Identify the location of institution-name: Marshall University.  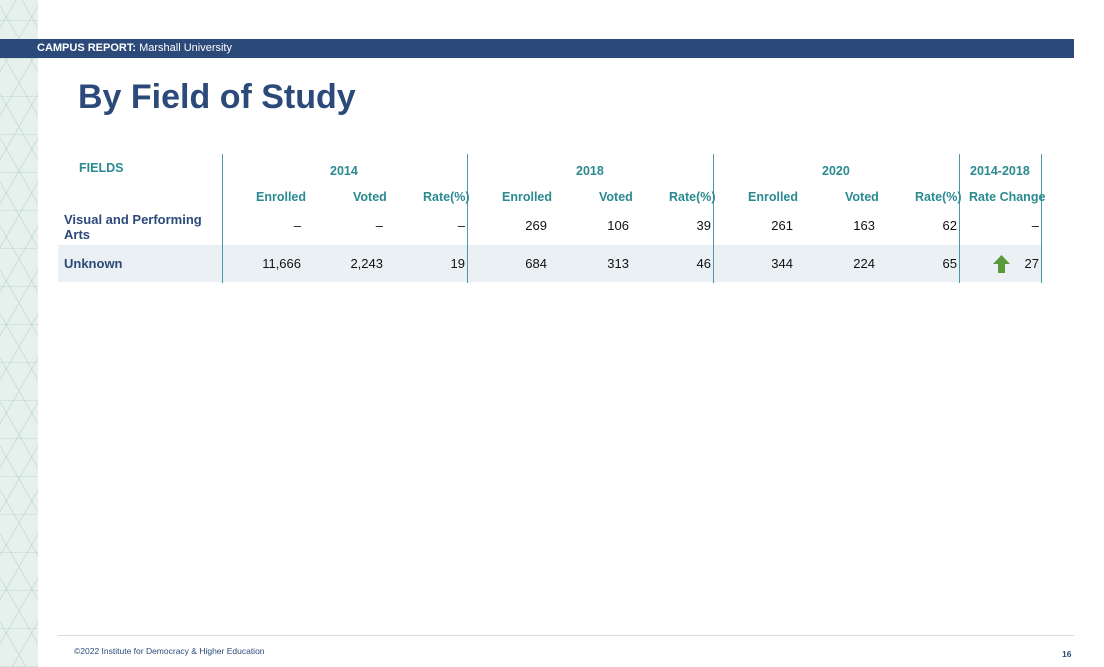
(185, 48).